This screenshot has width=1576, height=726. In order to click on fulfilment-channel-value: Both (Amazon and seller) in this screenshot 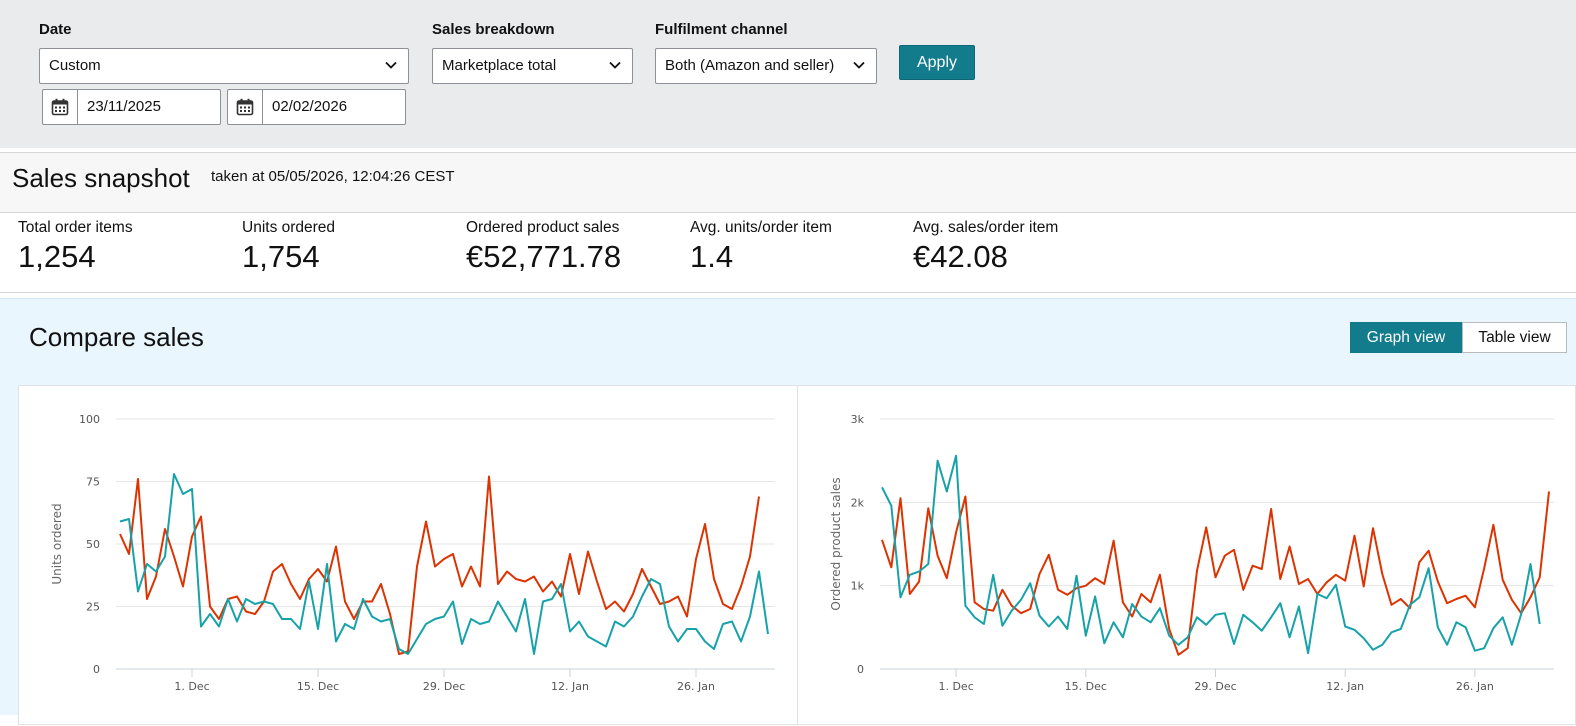, I will do `click(750, 65)`.